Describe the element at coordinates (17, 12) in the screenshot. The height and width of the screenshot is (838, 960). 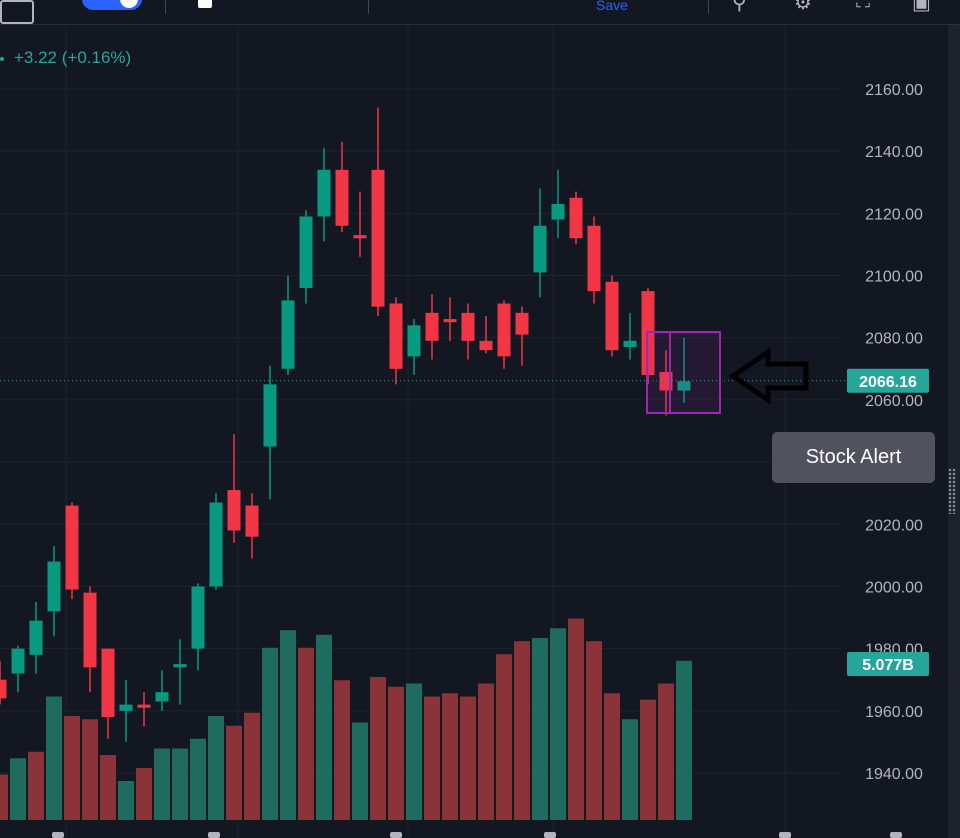
I see `layout-icon` at that location.